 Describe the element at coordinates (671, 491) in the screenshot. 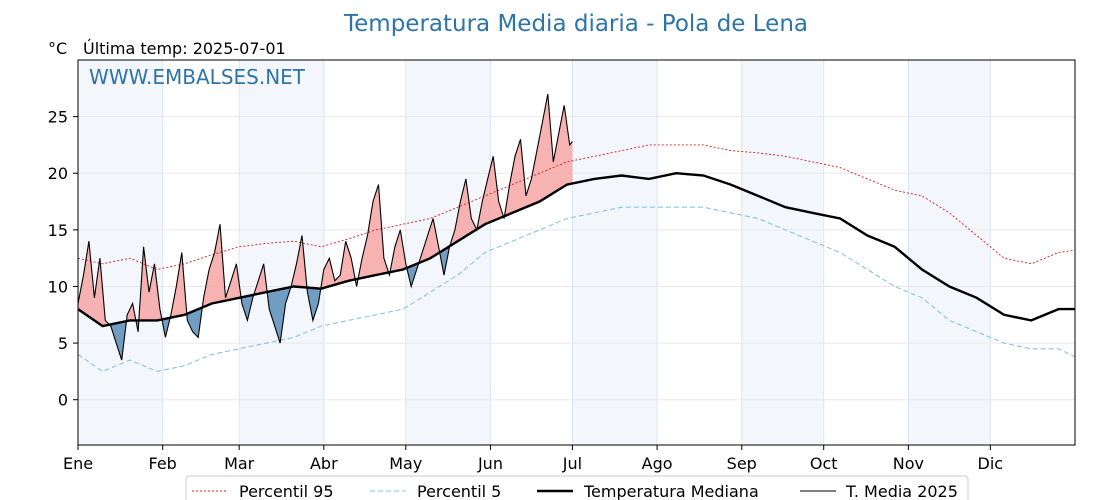

I see `legend-label: Temperatura Mediana` at that location.